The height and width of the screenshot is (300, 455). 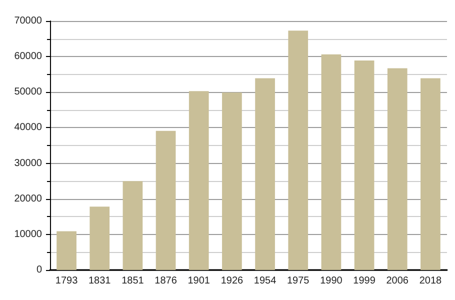 What do you see at coordinates (39, 270) in the screenshot?
I see `y-tick-label: 0` at bounding box center [39, 270].